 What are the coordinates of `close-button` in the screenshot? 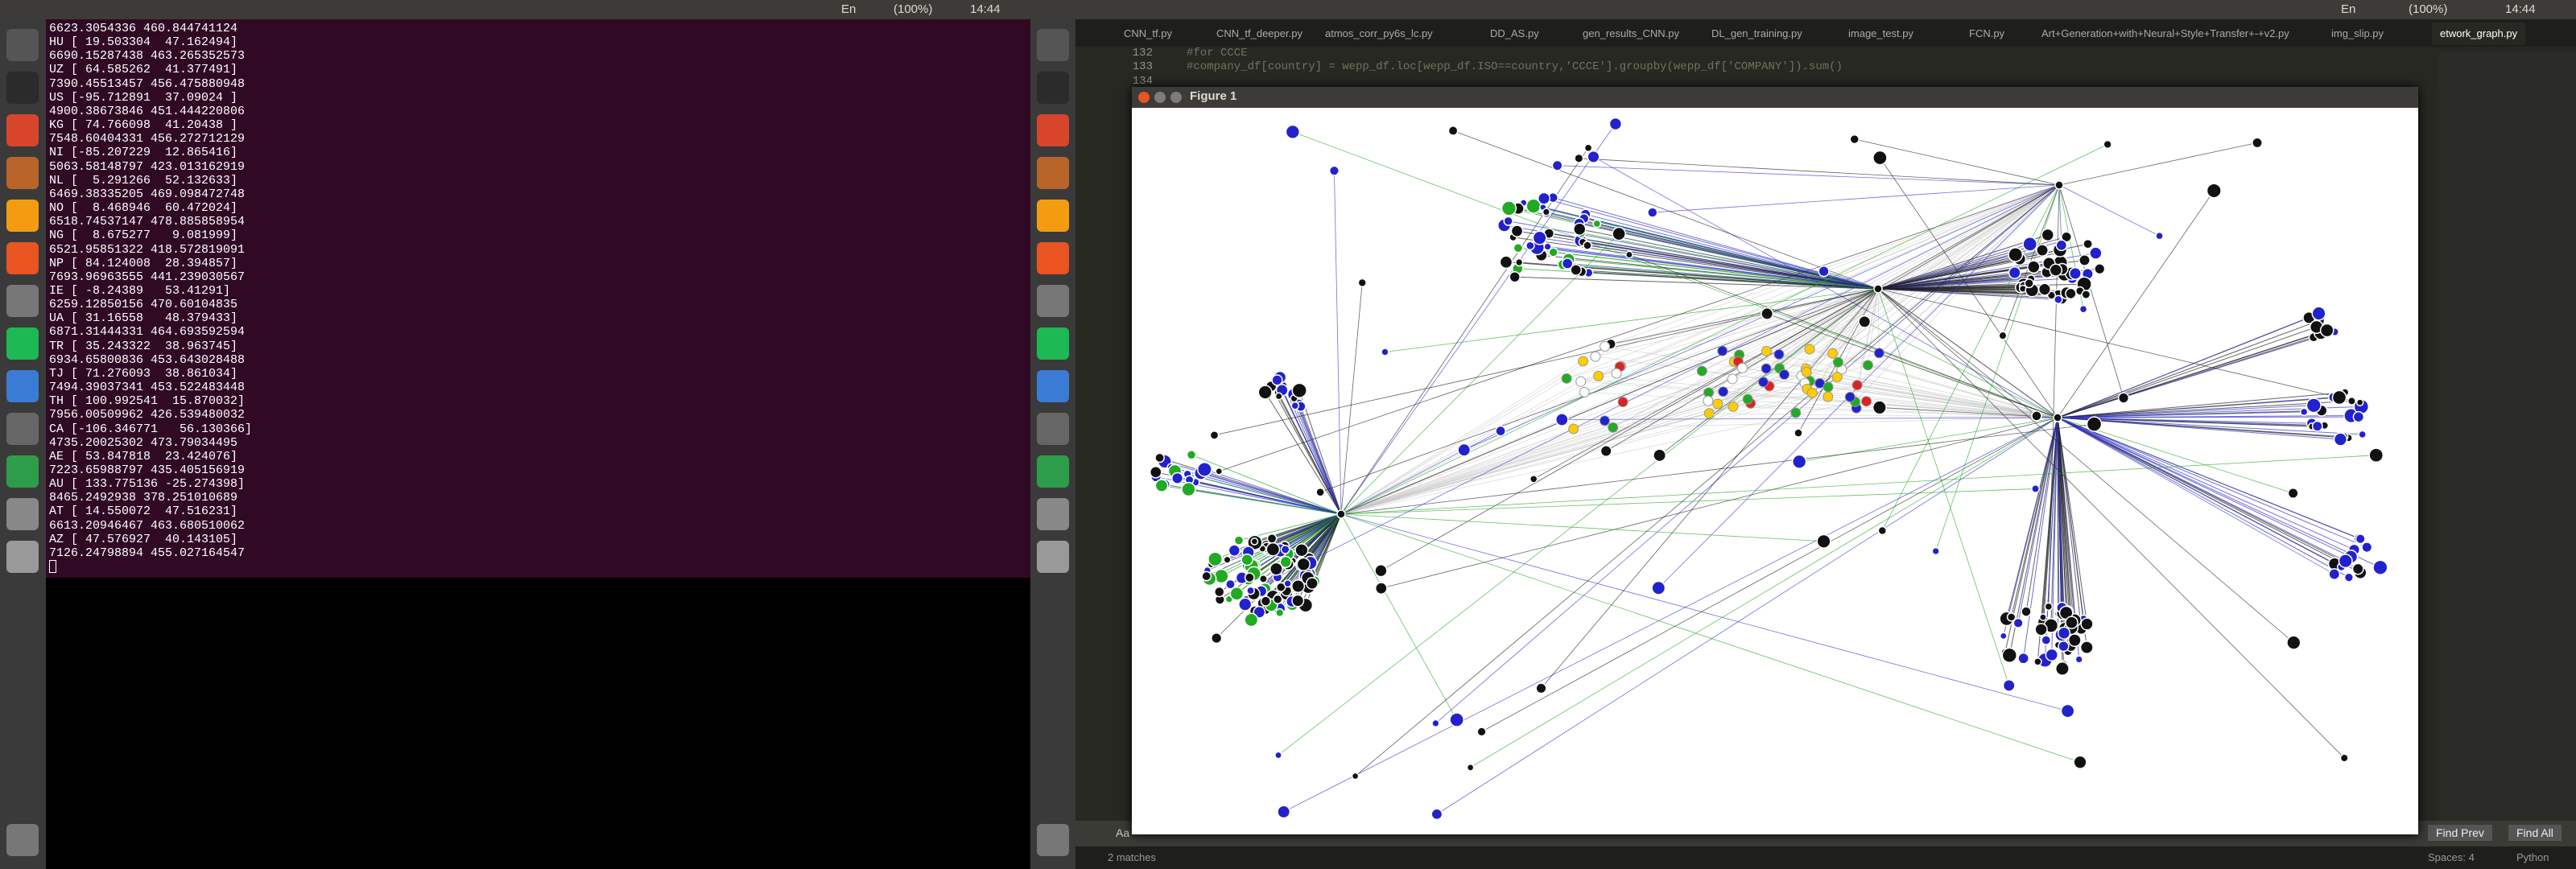 It's located at (1144, 97).